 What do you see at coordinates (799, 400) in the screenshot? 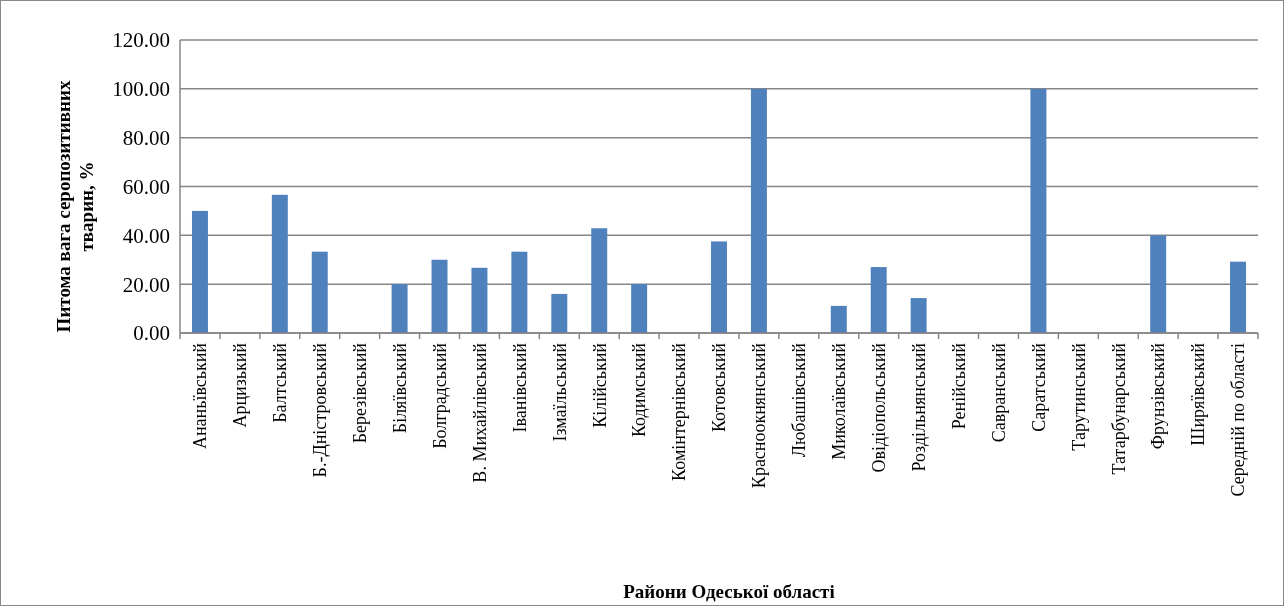
I see `x-tick-label: Любашівський` at bounding box center [799, 400].